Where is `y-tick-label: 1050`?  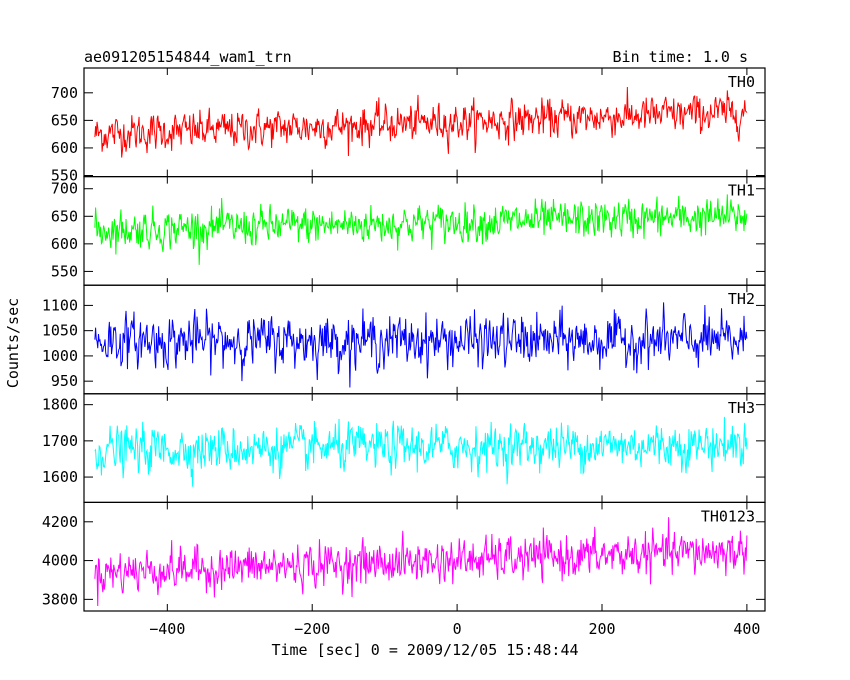
y-tick-label: 1050 is located at coordinates (60, 331).